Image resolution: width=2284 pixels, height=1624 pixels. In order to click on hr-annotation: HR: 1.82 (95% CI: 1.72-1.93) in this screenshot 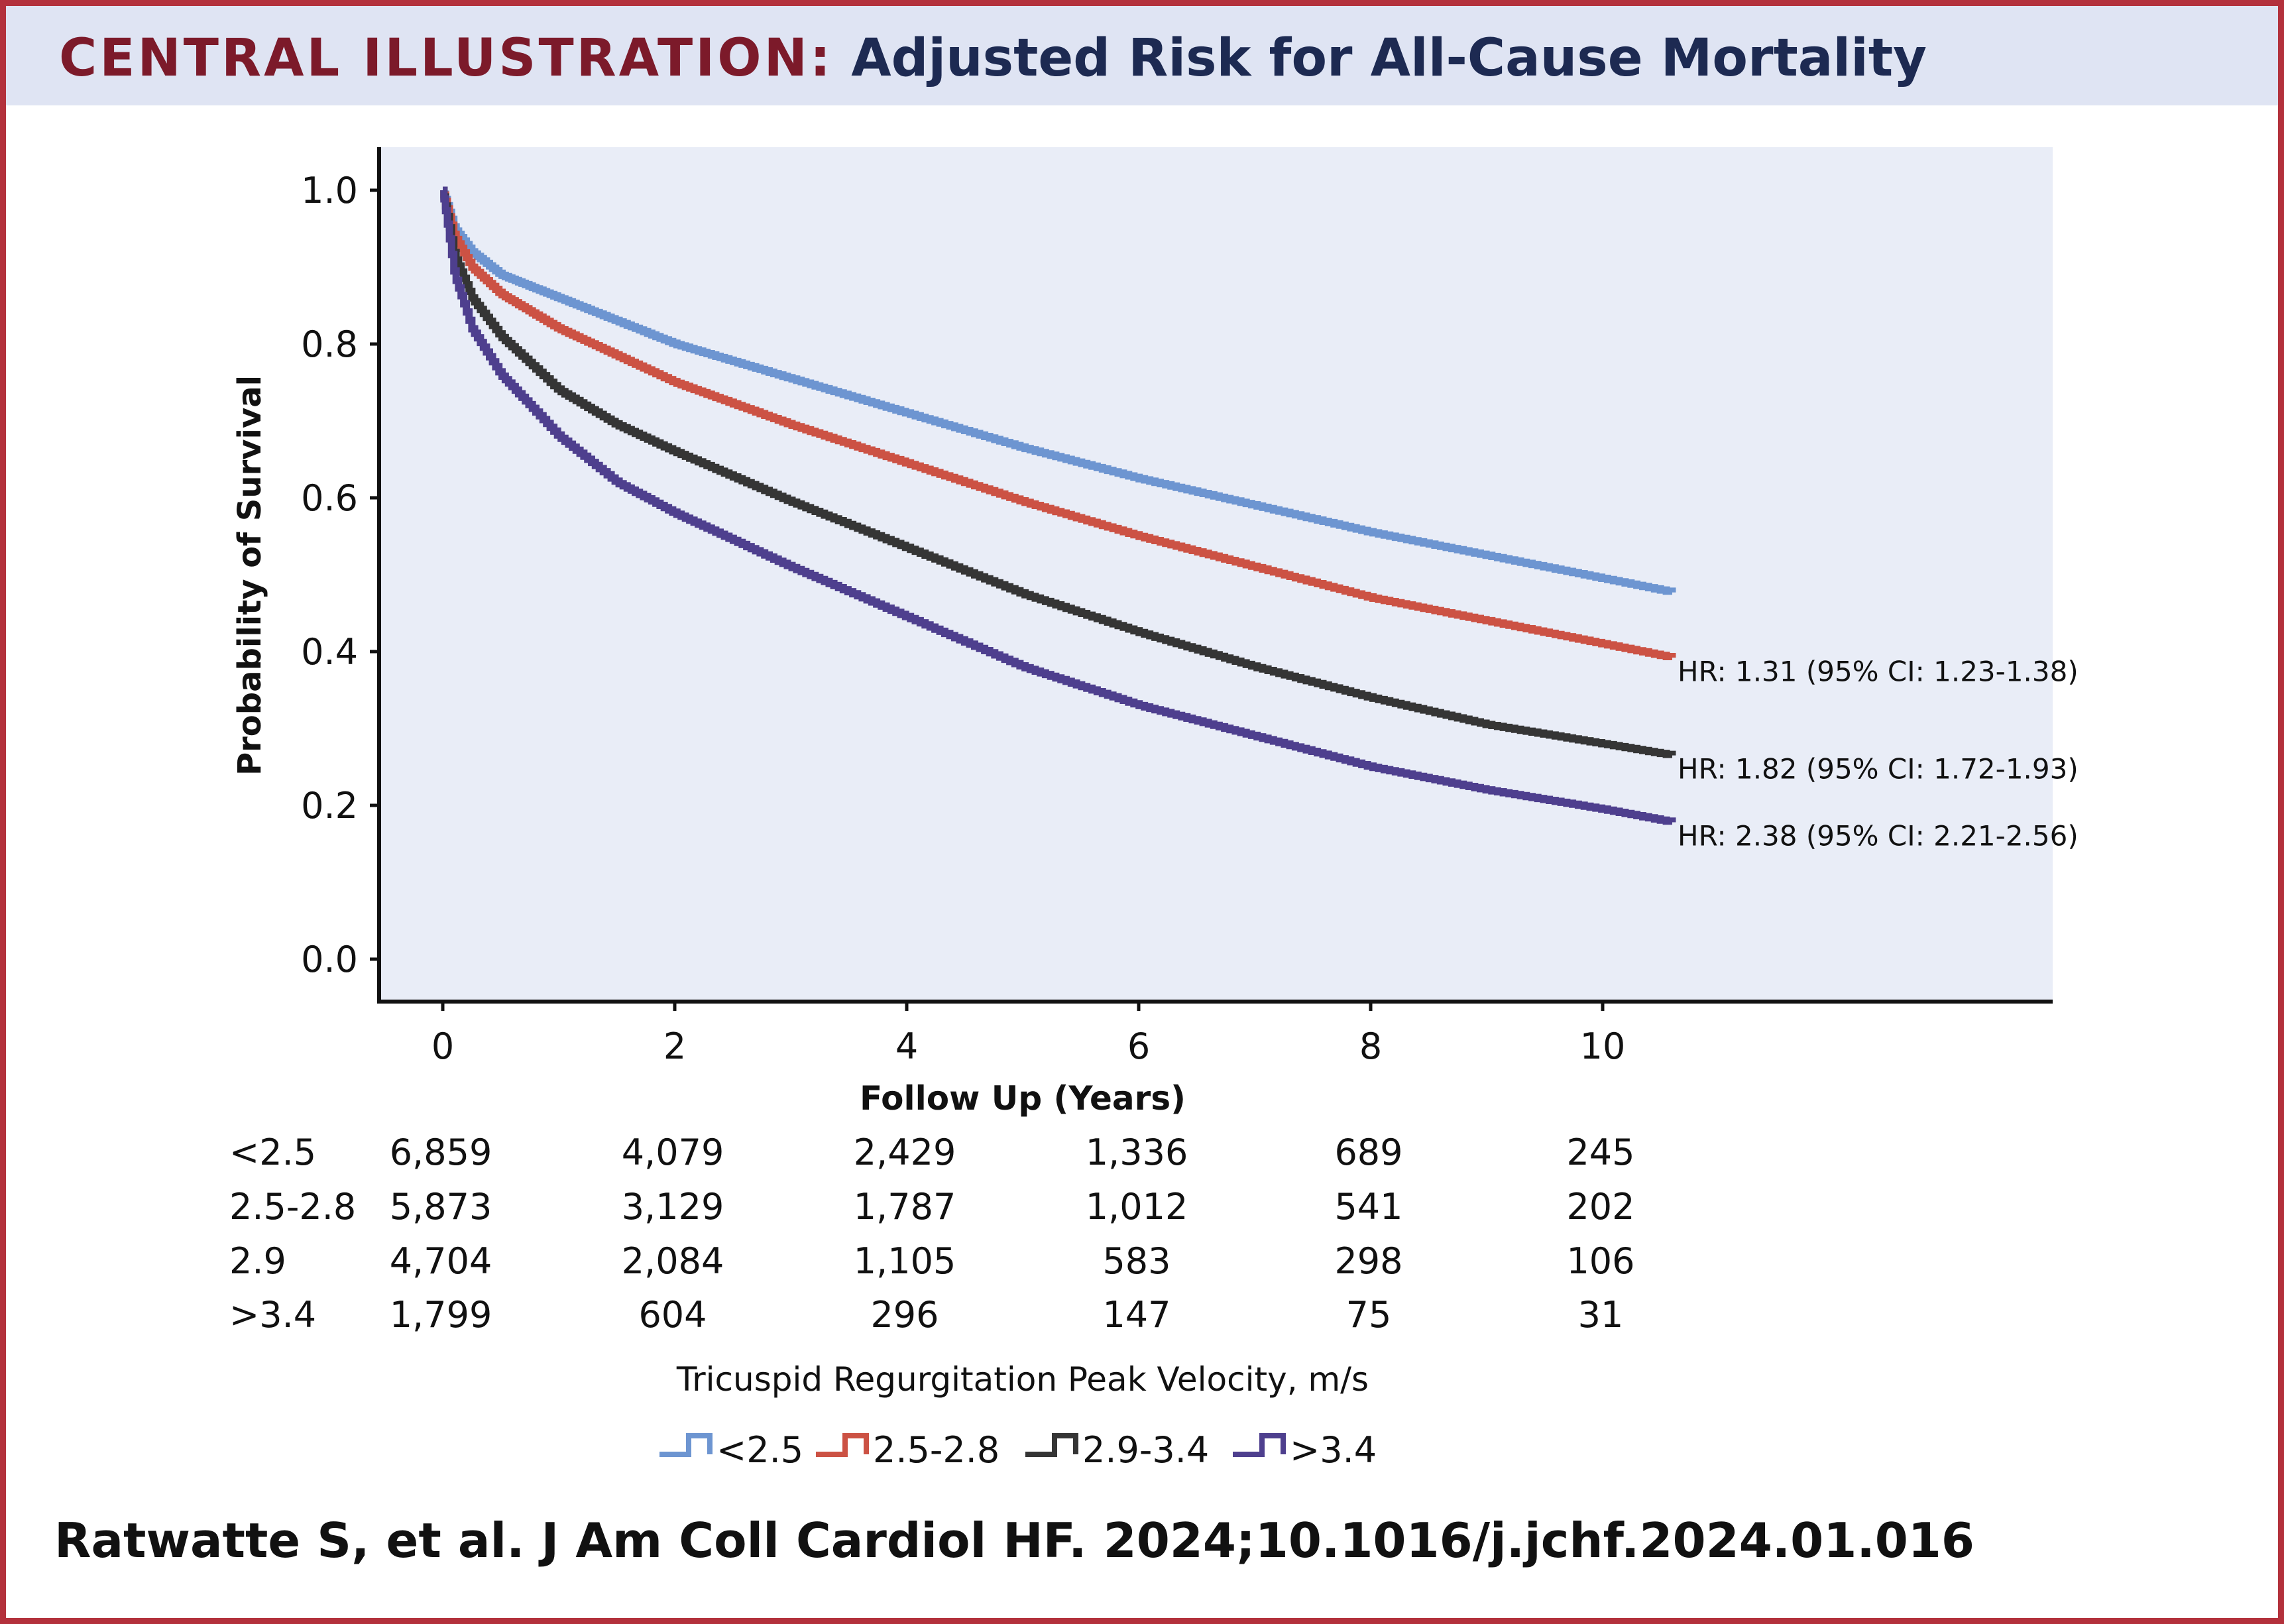, I will do `click(1878, 769)`.